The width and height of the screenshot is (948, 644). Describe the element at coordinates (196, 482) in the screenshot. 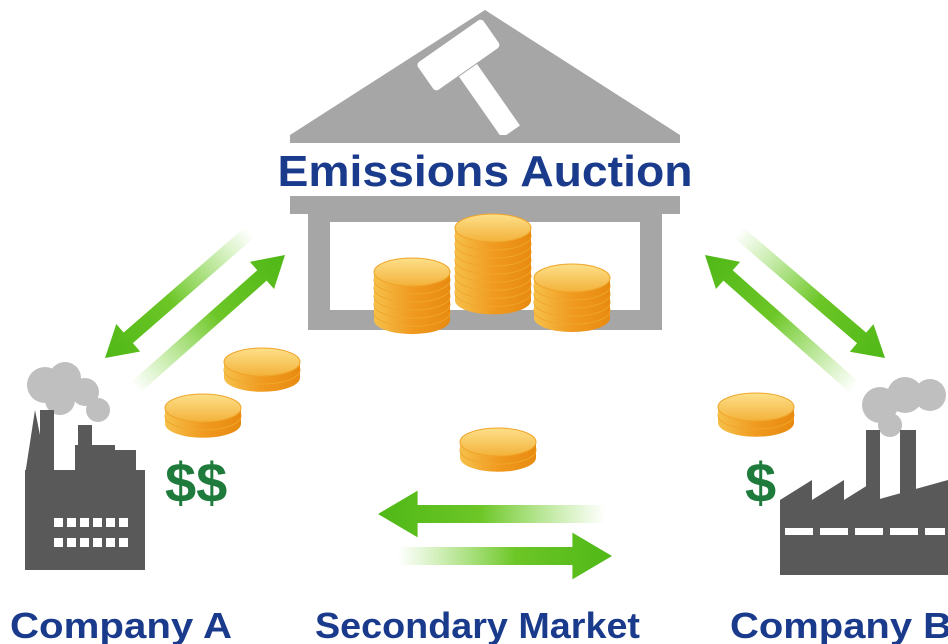

I see `money-a: $$` at that location.